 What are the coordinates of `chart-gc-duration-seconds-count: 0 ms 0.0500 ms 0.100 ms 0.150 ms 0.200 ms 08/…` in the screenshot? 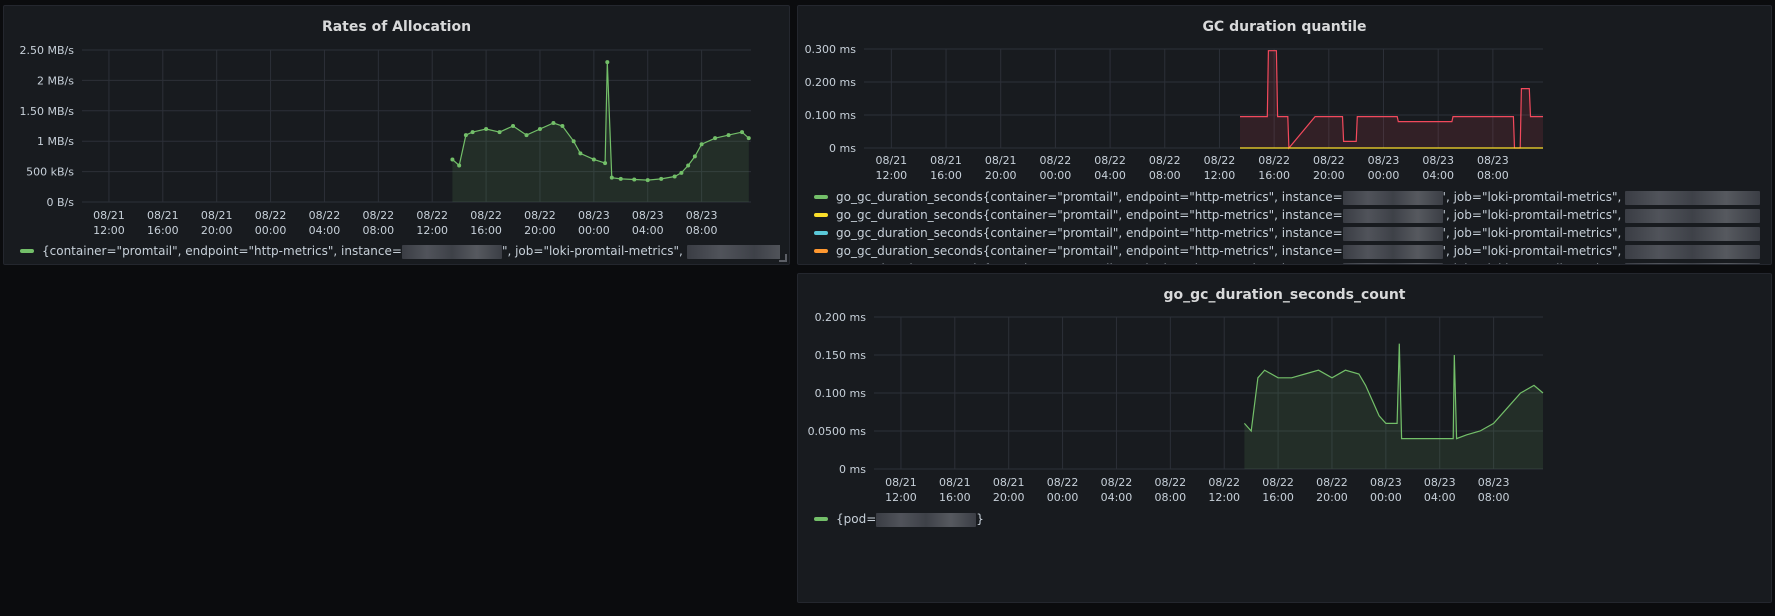 It's located at (1176, 407).